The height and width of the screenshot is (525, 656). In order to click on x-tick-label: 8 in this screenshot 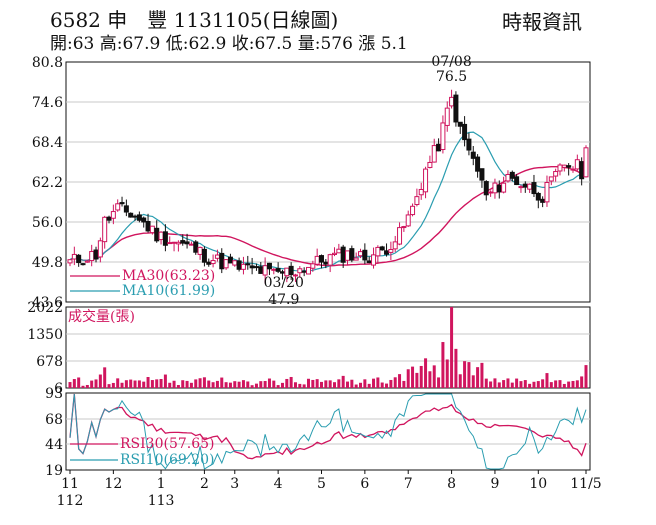, I will do `click(451, 484)`.